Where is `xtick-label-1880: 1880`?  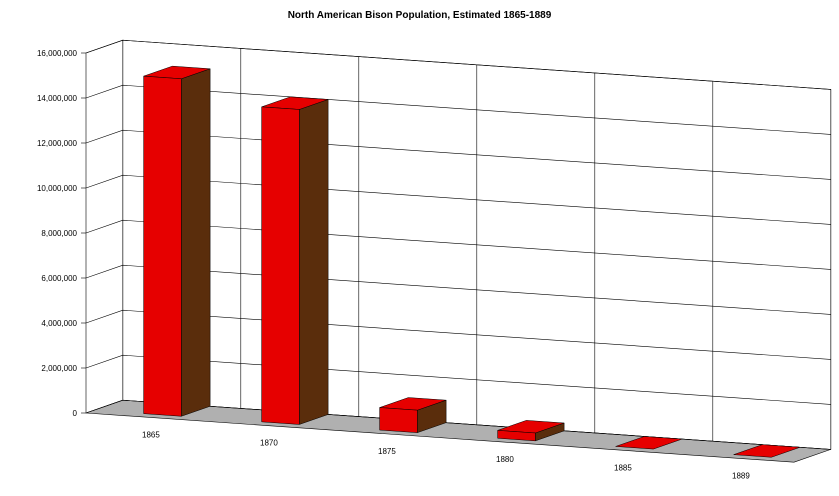
xtick-label-1880: 1880 is located at coordinates (505, 459).